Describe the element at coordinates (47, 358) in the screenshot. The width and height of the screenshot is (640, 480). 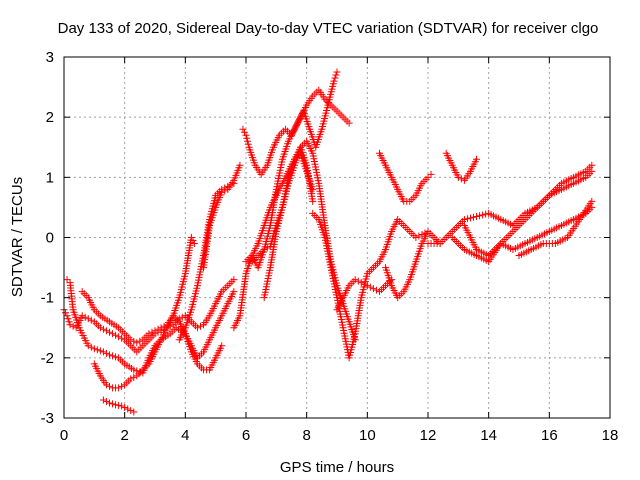
I see `y-tick-label: -2` at that location.